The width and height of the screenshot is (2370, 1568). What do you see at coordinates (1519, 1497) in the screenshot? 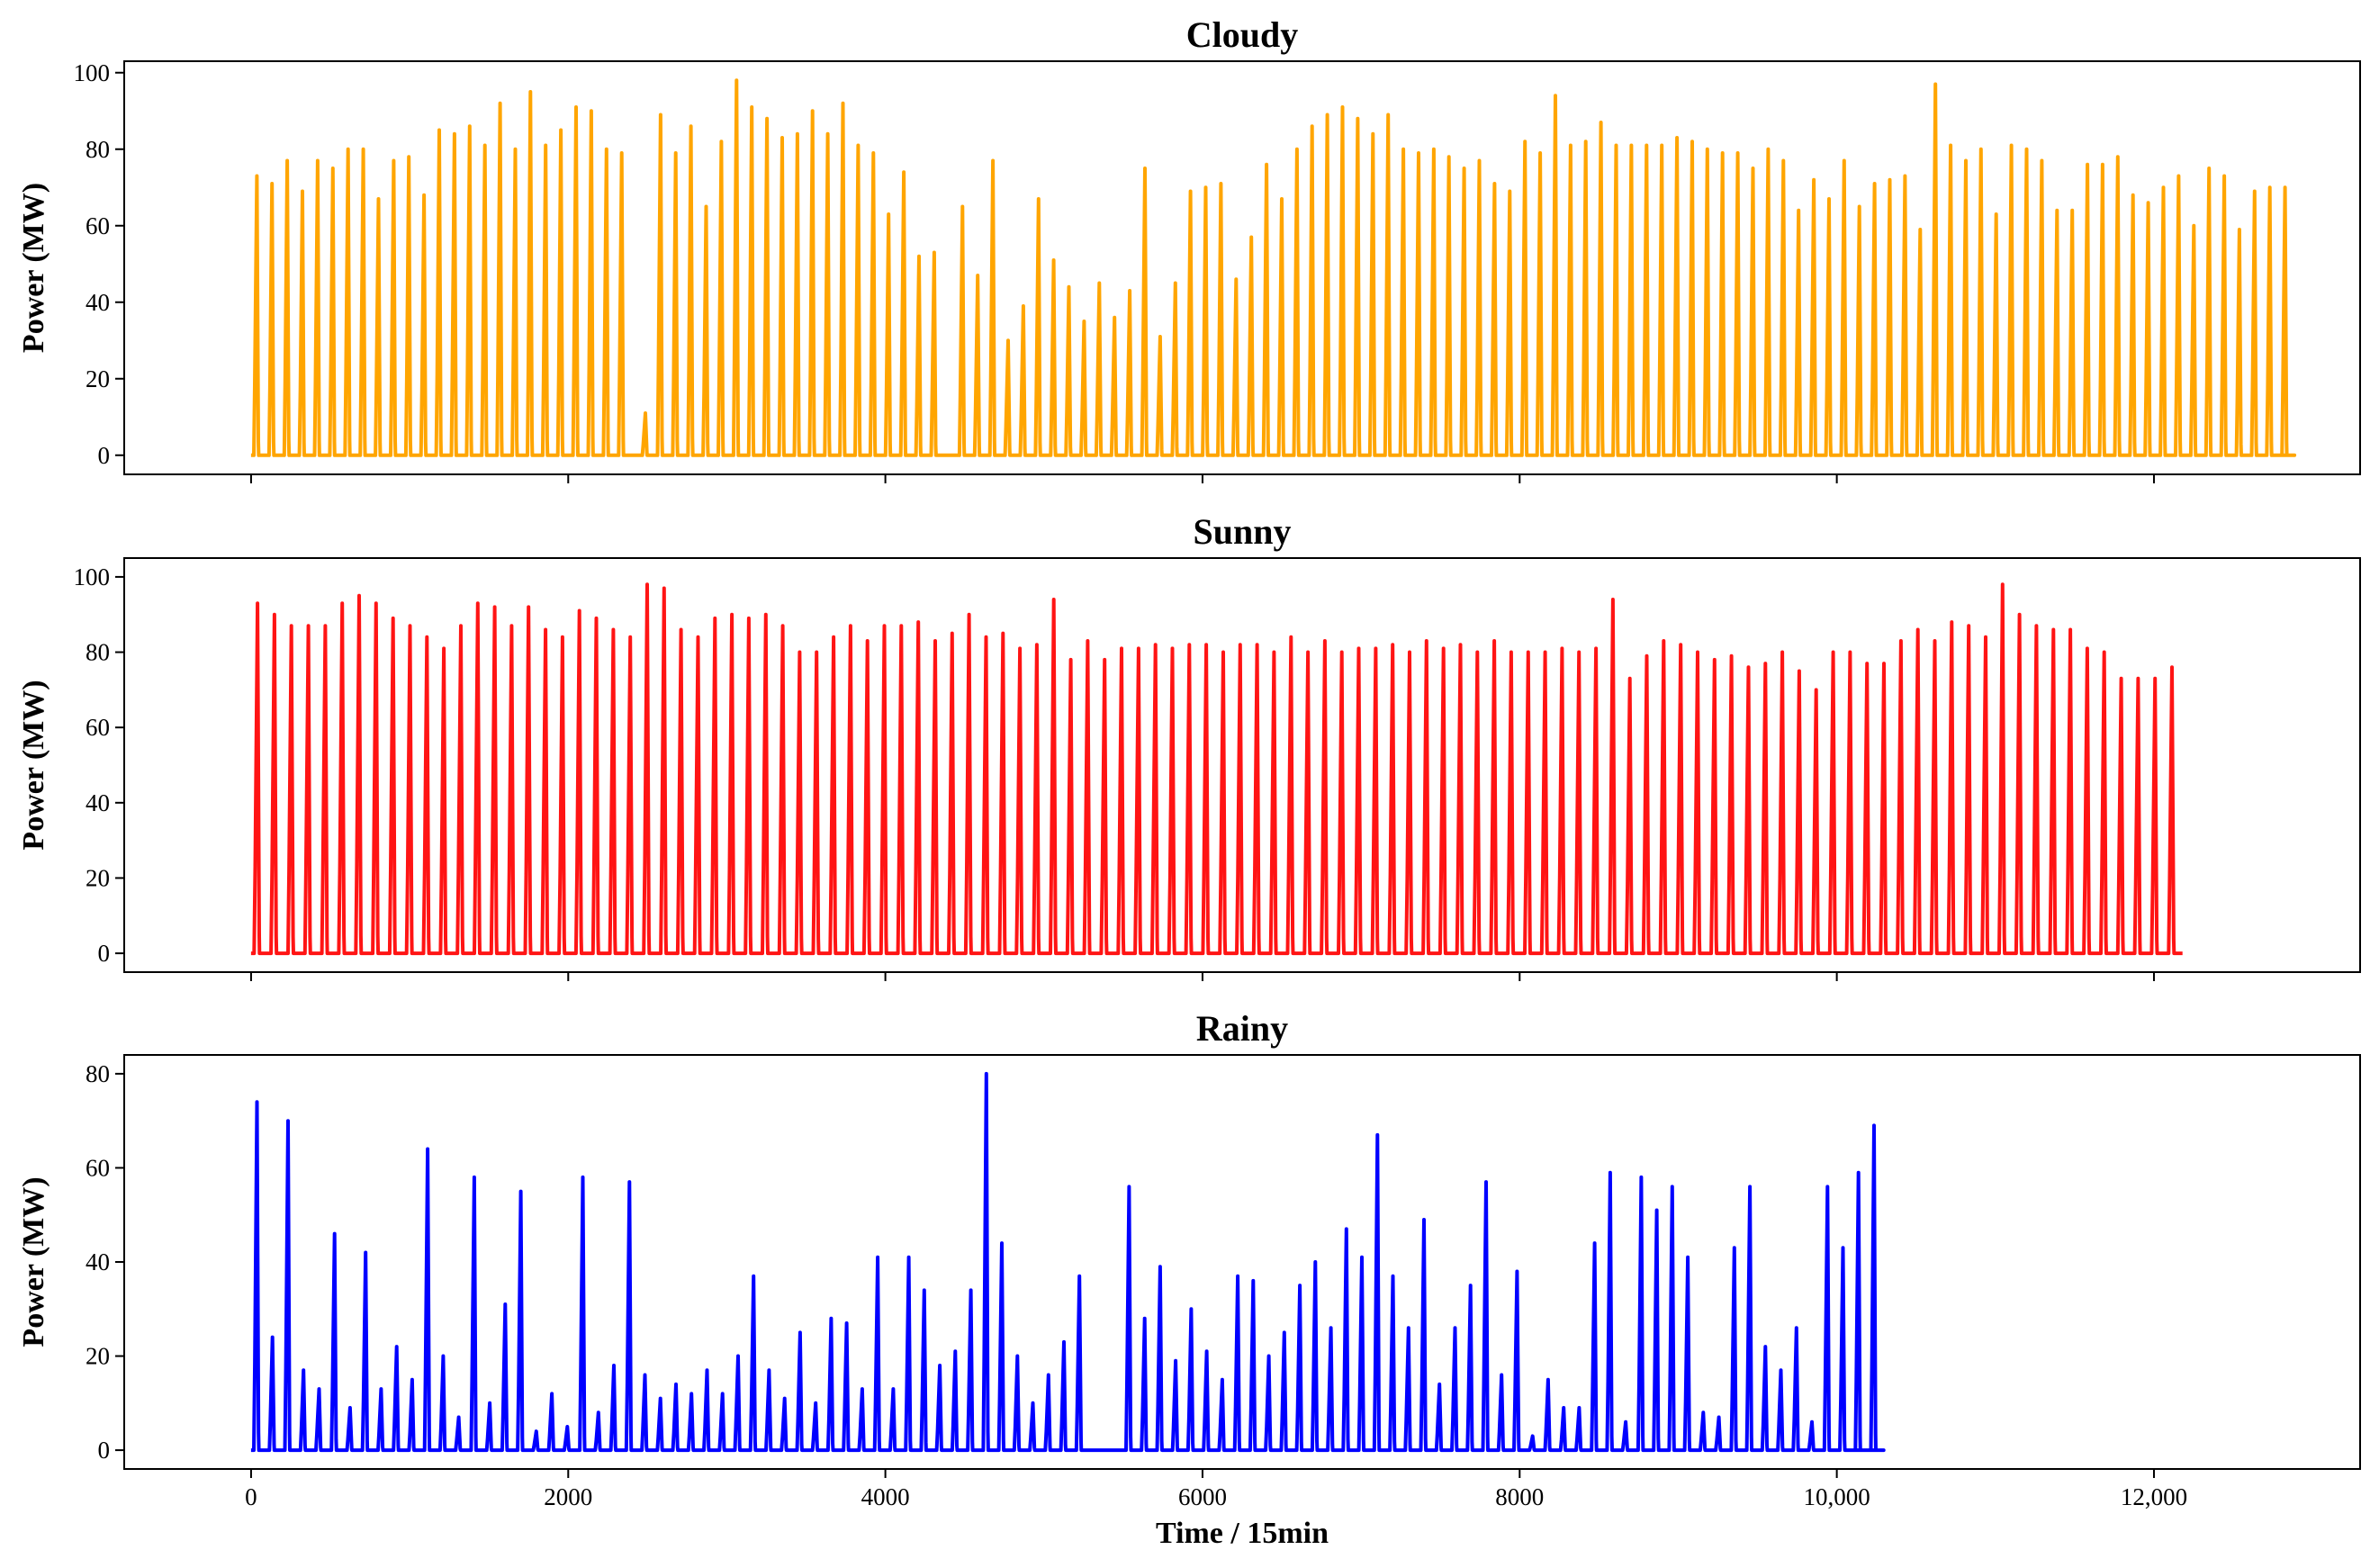
I see `x-tick-label: 8000` at bounding box center [1519, 1497].